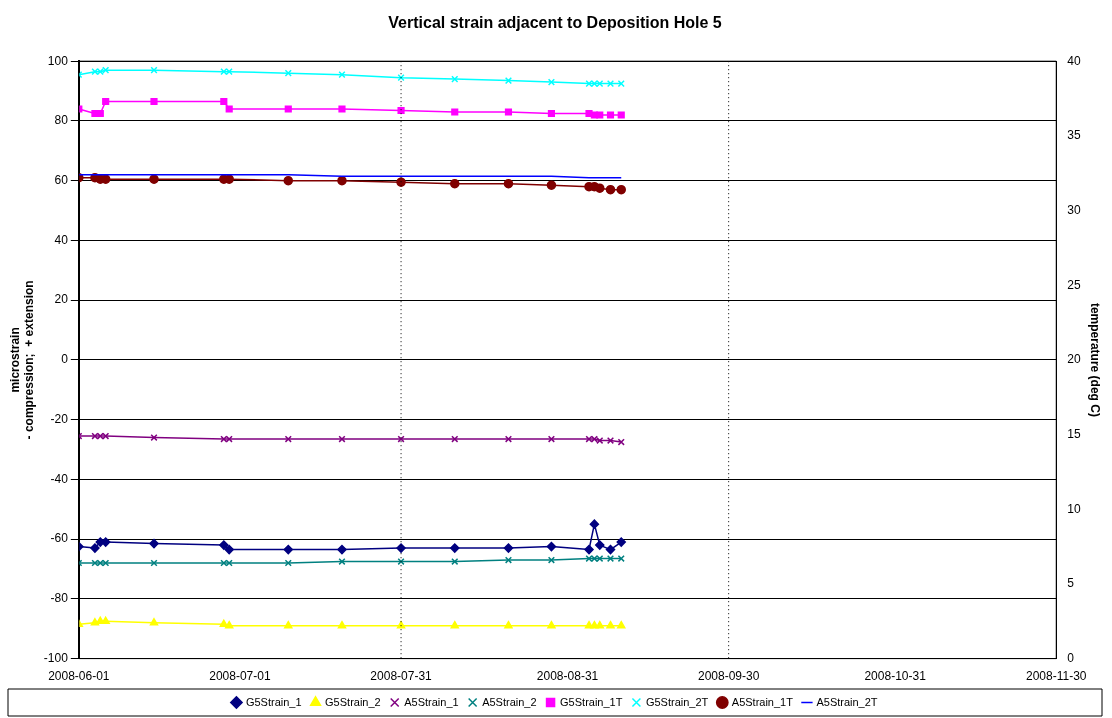 This screenshot has width=1112, height=718. I want to click on y-tick-label: -80, so click(59, 598).